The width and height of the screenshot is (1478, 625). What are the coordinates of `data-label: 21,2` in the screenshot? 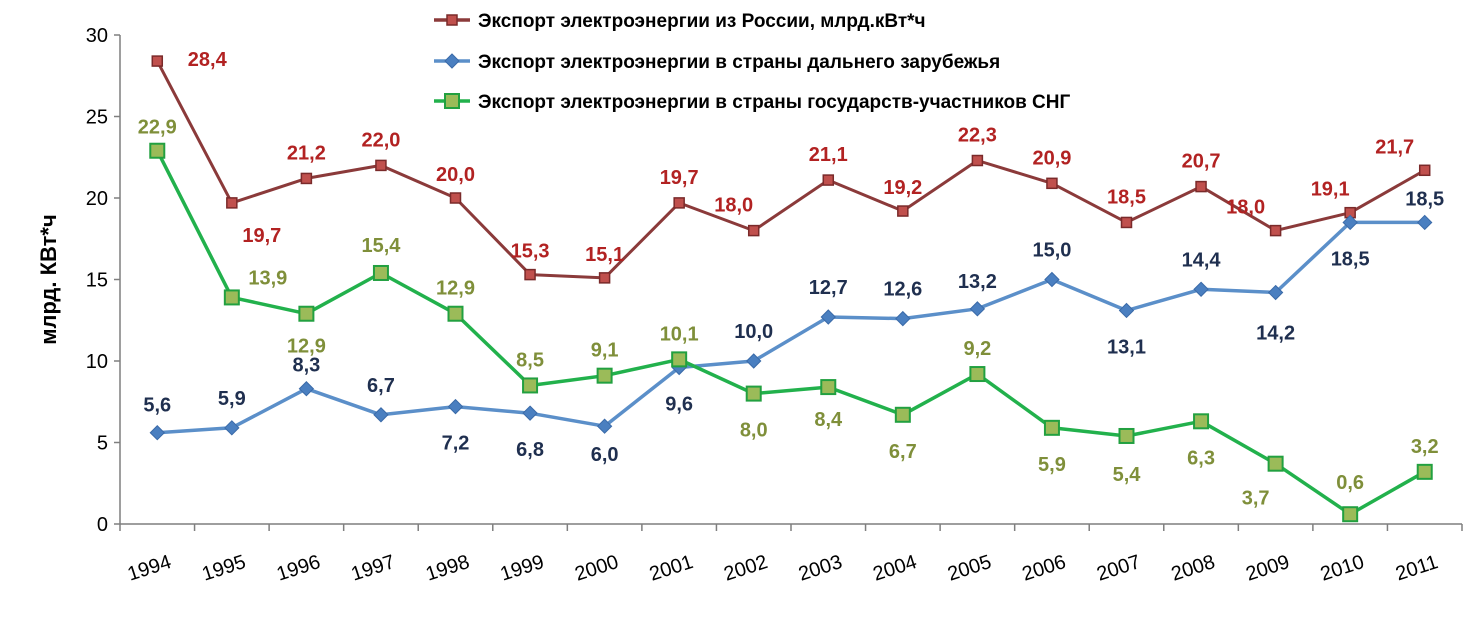 It's located at (306, 153).